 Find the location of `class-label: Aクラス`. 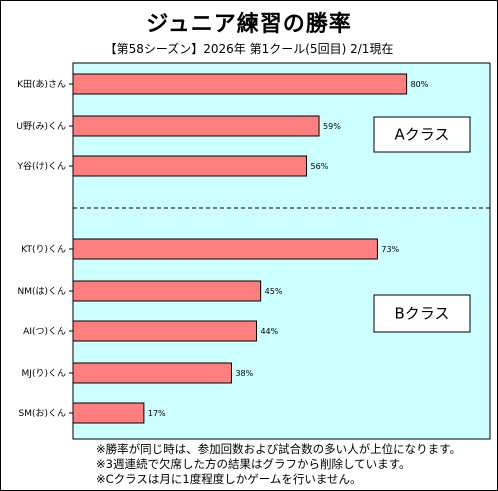

class-label: Aクラス is located at coordinates (422, 135).